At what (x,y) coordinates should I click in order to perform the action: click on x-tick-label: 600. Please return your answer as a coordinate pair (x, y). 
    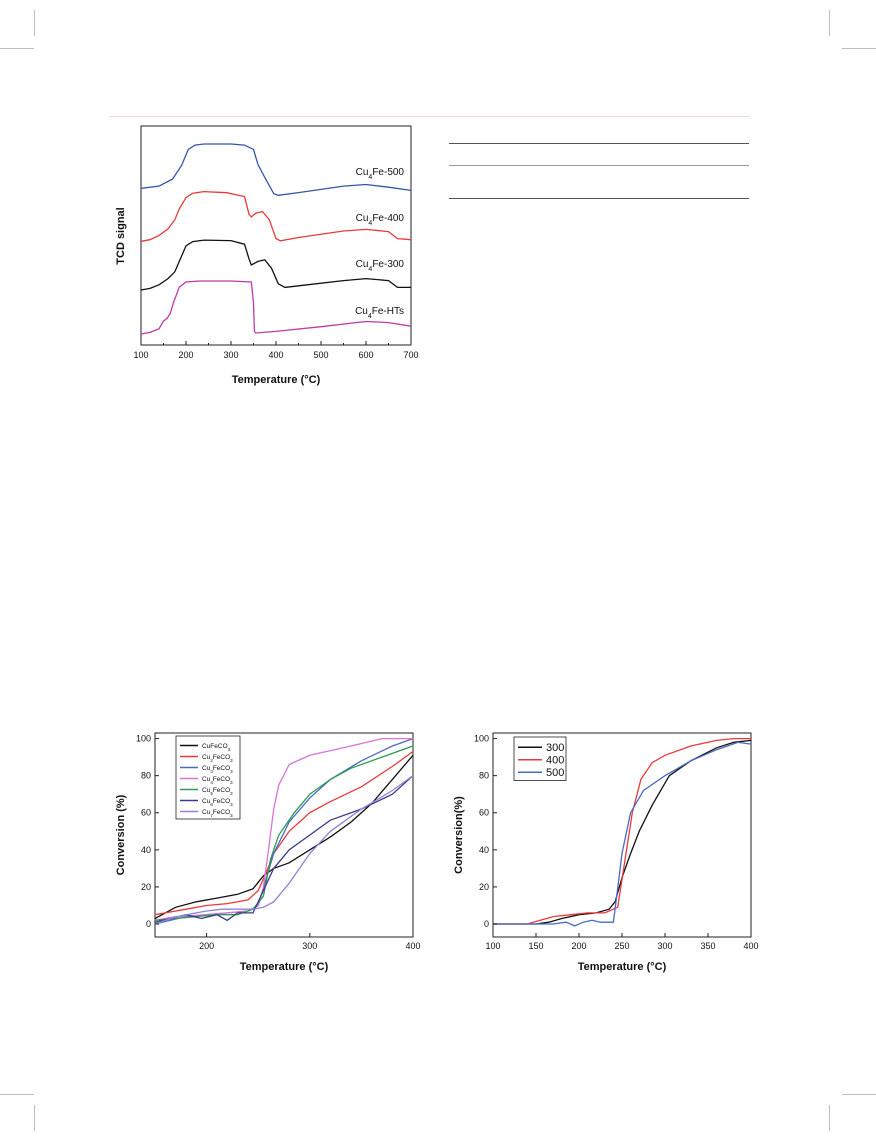
    Looking at the image, I should click on (365, 355).